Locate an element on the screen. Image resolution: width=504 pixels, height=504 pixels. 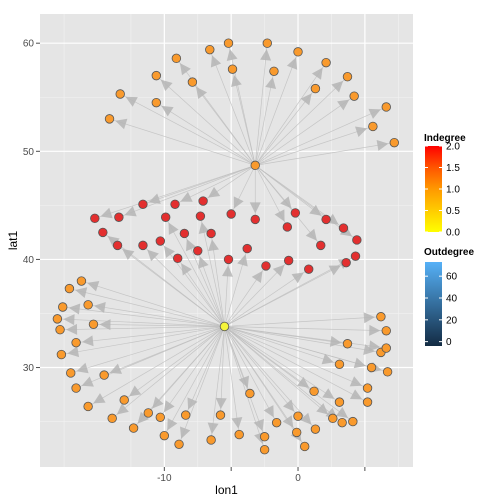
legends: Indegree 0.0 0.5 1.0 1.5 2.0 Outdegree 0 20 40 60 is located at coordinates (449, 240).